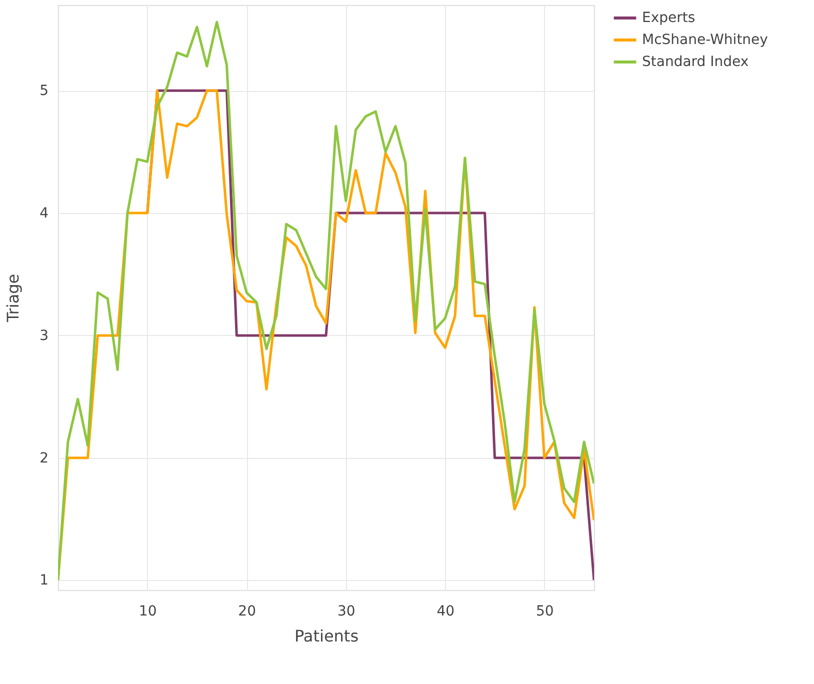 This screenshot has height=684, width=814. What do you see at coordinates (346, 612) in the screenshot?
I see `x-tick-label: 30` at bounding box center [346, 612].